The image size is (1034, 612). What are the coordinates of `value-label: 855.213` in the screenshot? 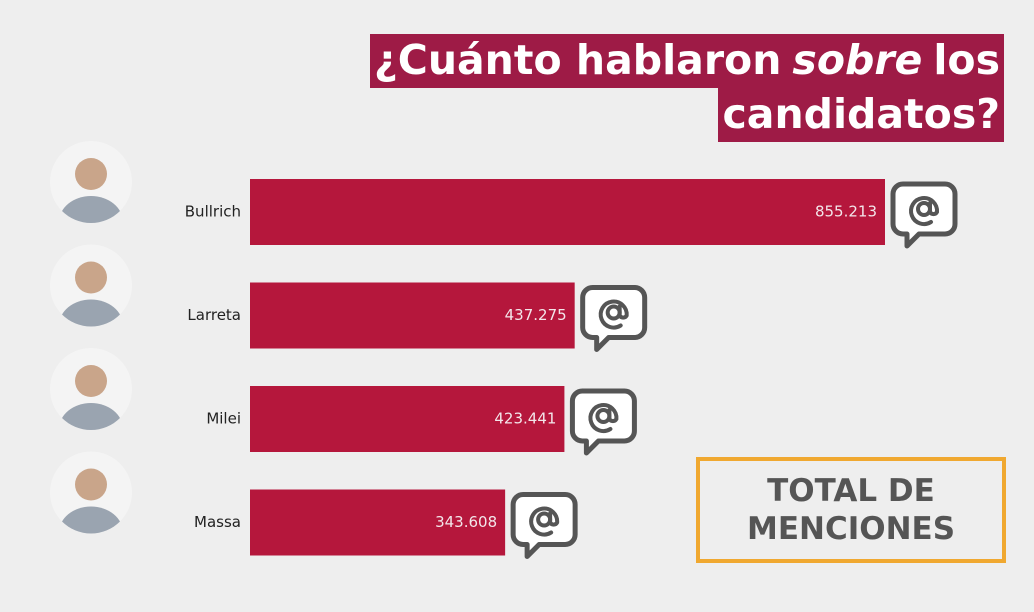 It's located at (846, 212).